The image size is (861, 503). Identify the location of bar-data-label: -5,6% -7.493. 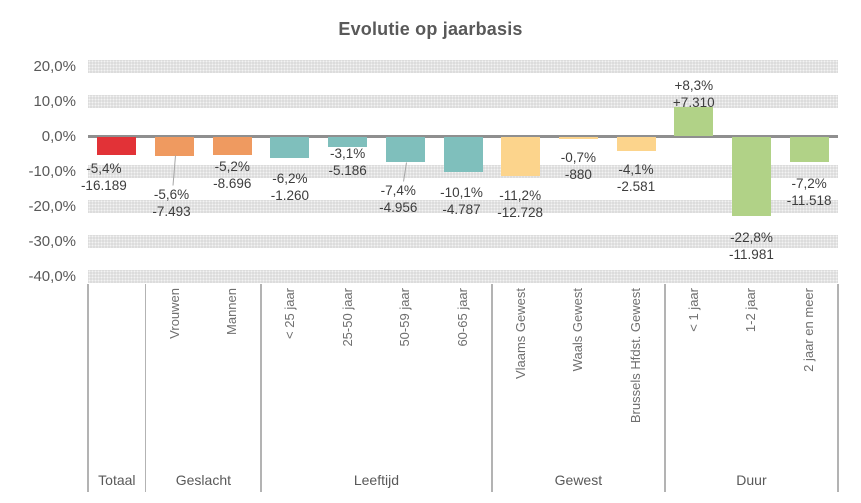
(172, 203).